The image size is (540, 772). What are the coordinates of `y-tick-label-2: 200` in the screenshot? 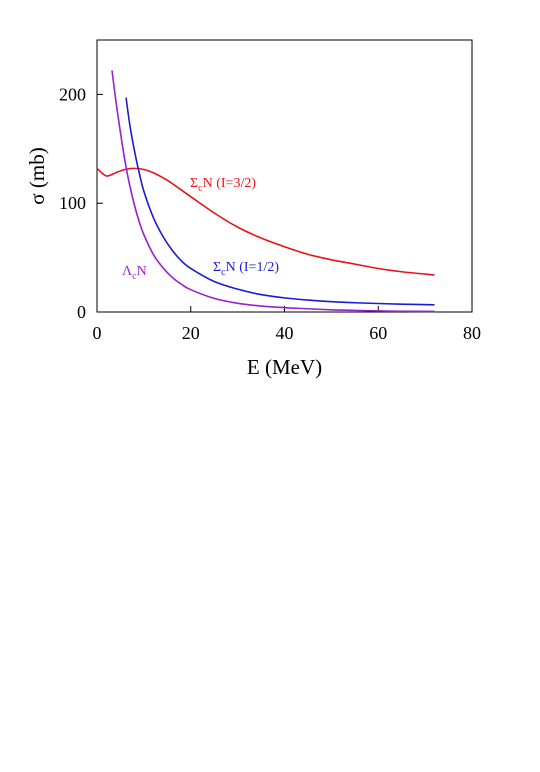 It's located at (72, 94).